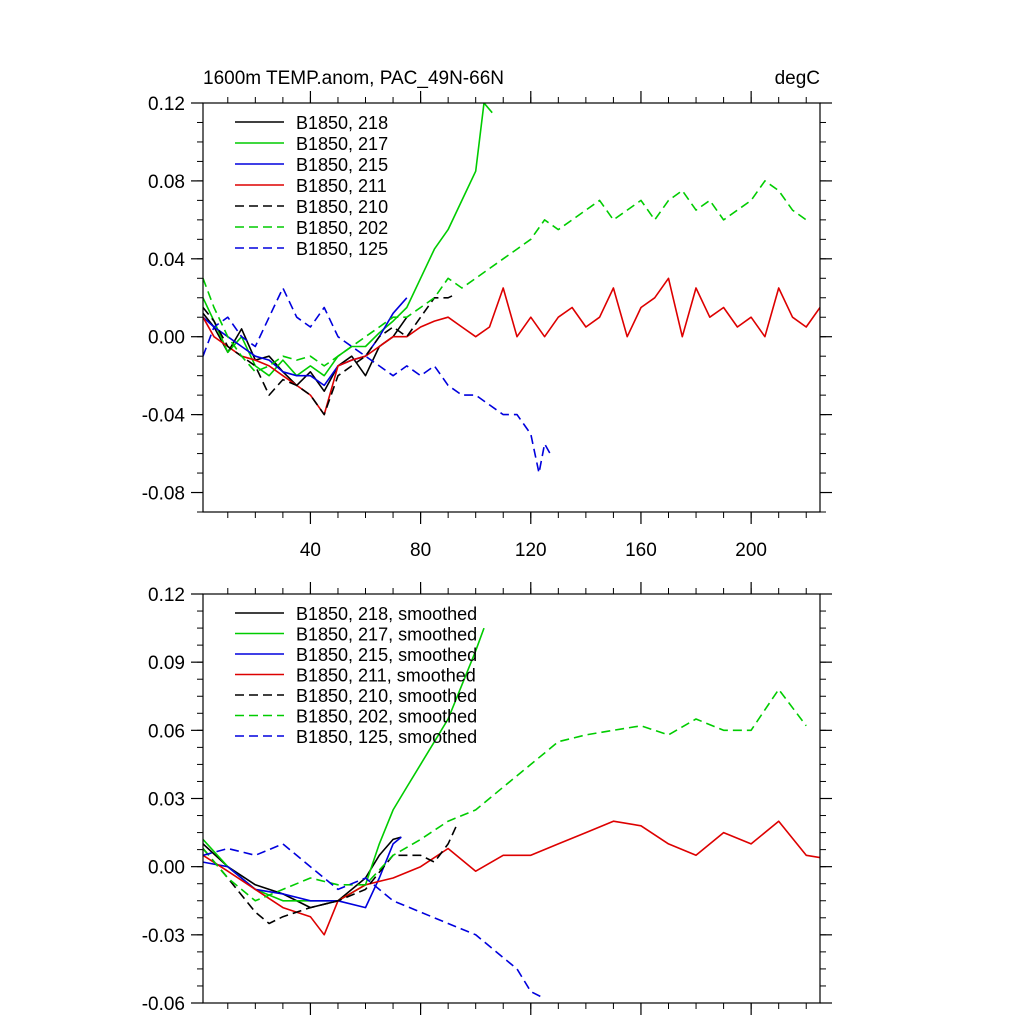 The height and width of the screenshot is (1024, 1024). What do you see at coordinates (163, 1004) in the screenshot?
I see `bottom-y-tick-label: -0.06` at bounding box center [163, 1004].